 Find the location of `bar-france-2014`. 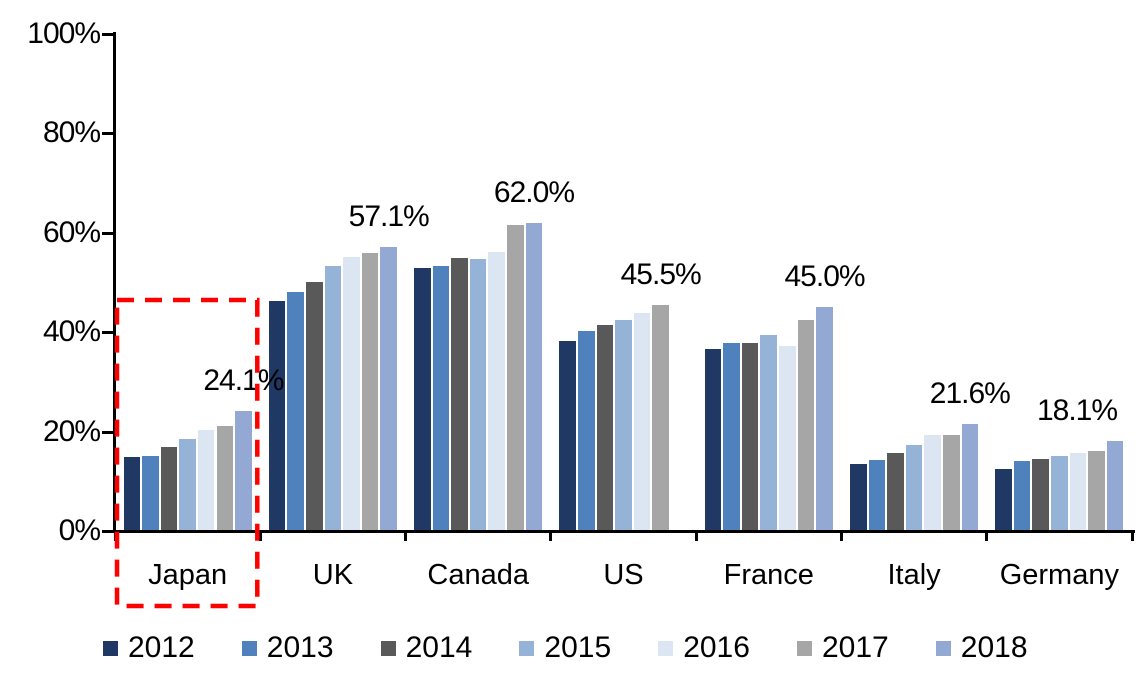

bar-france-2014 is located at coordinates (750, 437).